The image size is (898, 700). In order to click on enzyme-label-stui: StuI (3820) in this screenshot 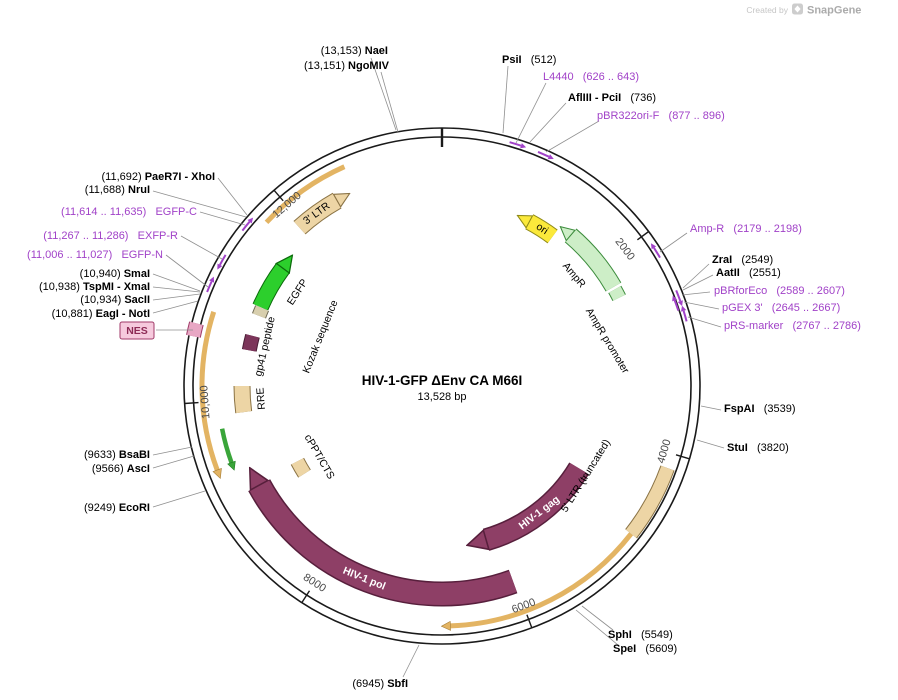, I will do `click(758, 448)`.